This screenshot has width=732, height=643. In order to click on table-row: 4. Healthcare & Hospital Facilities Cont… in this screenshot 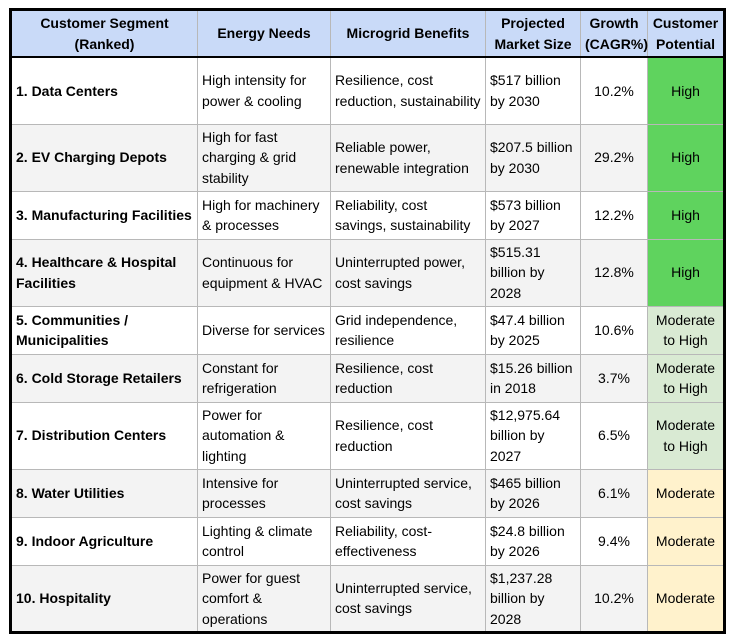, I will do `click(367, 272)`.